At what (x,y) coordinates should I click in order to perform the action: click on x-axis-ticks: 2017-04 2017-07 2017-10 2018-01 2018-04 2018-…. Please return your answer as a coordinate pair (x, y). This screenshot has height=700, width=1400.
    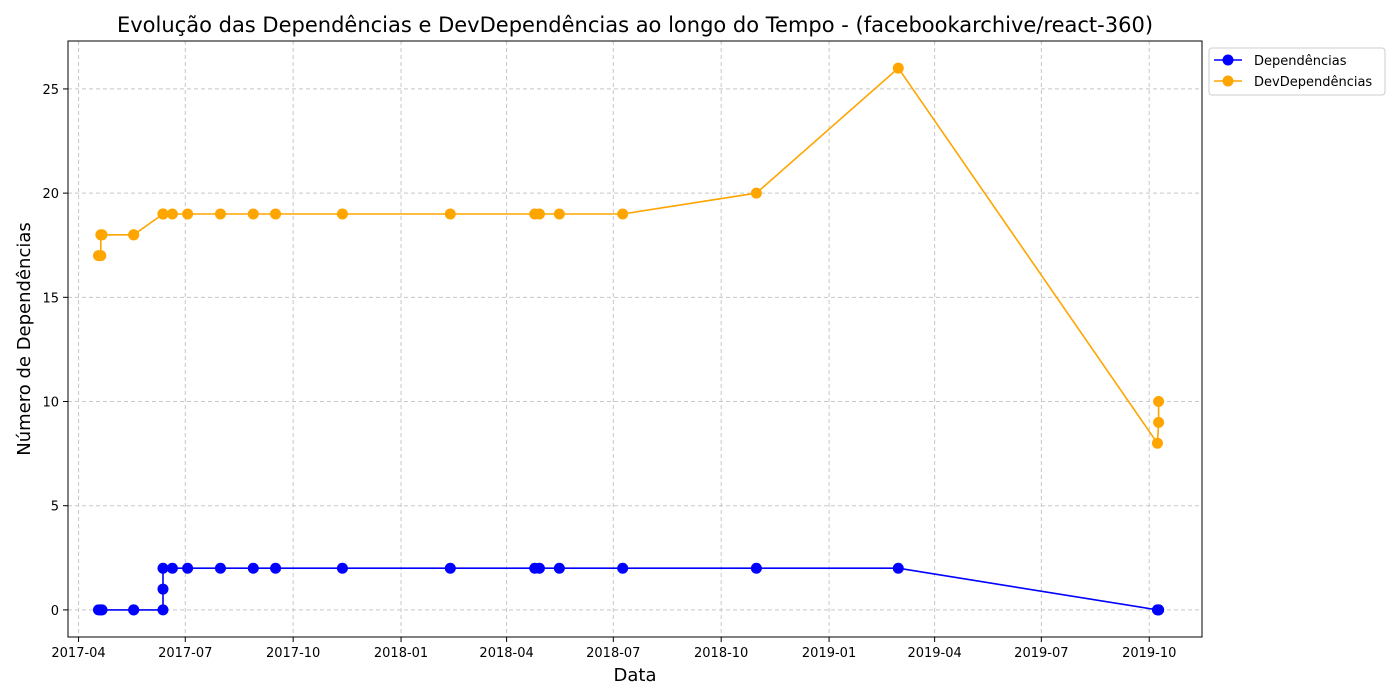
    Looking at the image, I should click on (613, 649).